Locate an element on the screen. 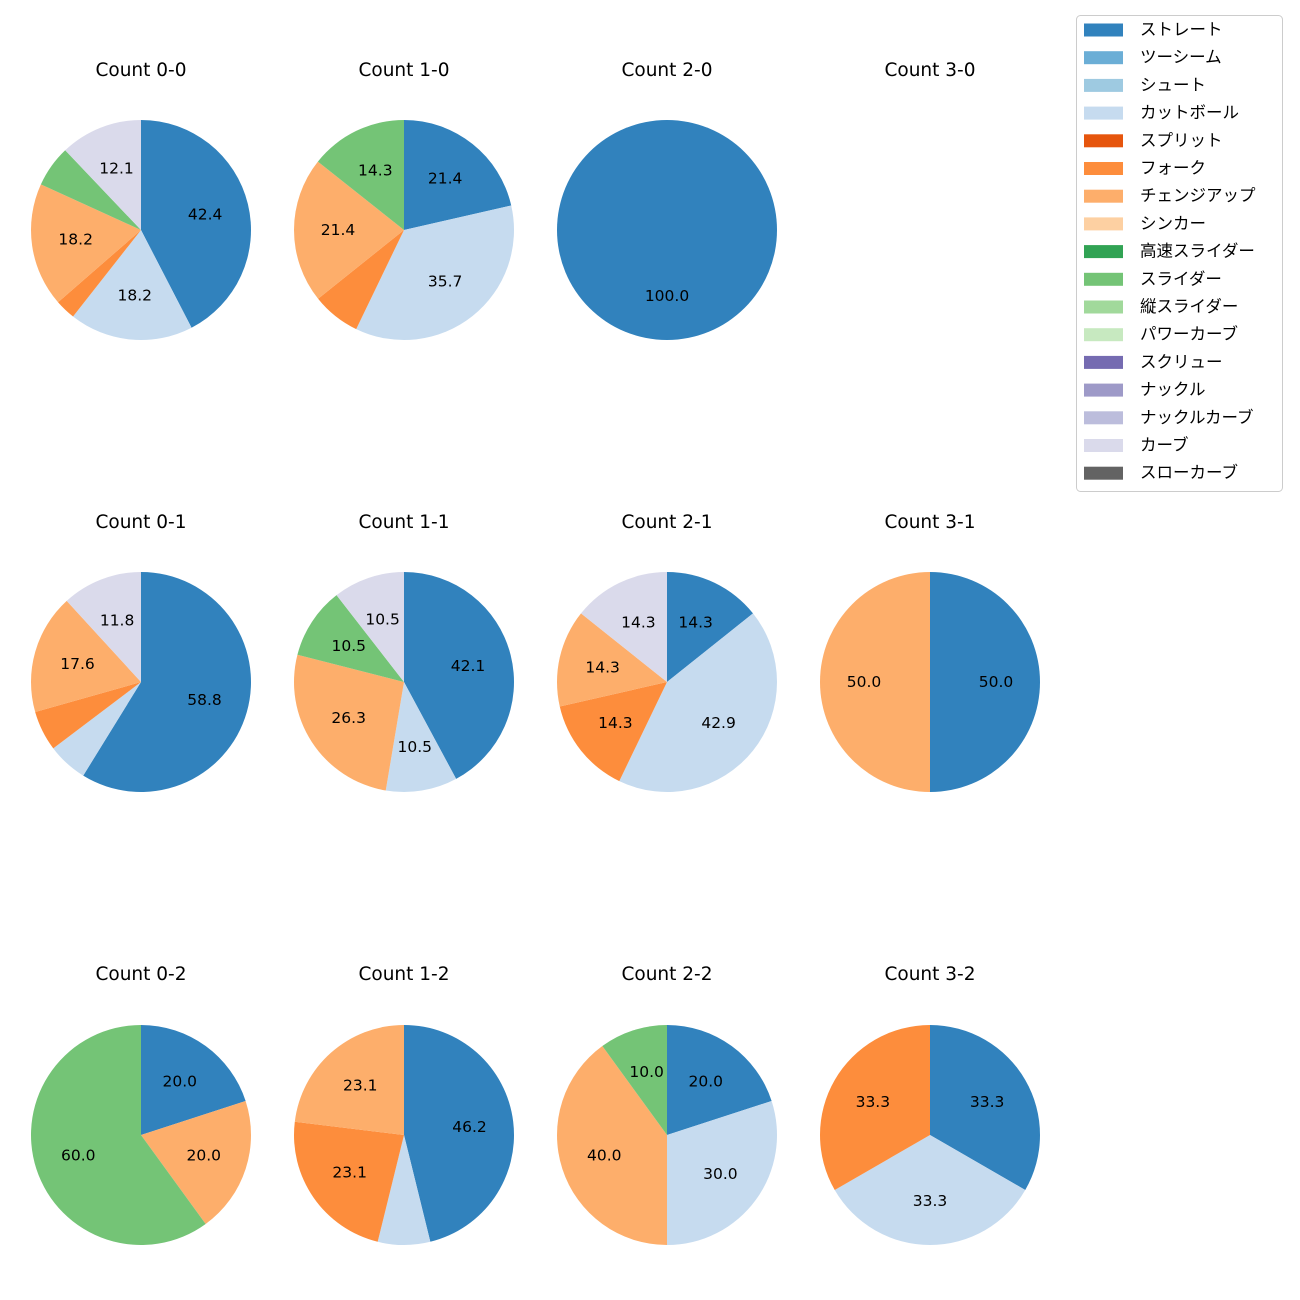  legend-label: ストレート is located at coordinates (1181, 29).